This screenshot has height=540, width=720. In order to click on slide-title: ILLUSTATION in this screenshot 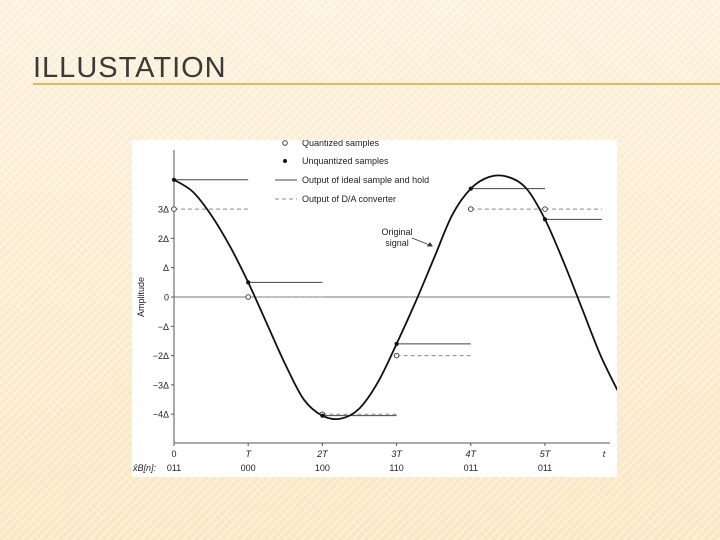, I will do `click(130, 68)`.